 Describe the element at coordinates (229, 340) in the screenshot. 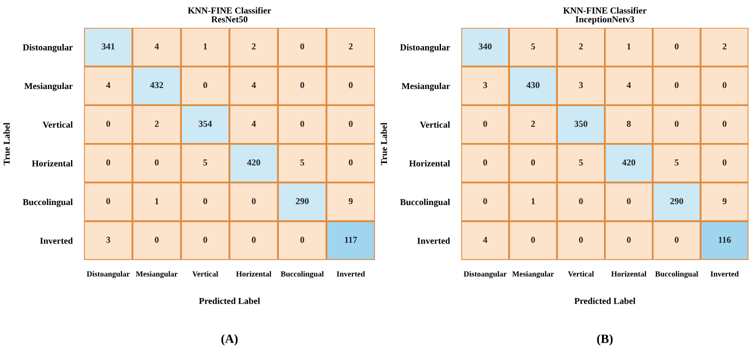

I see `text: (A)` at that location.